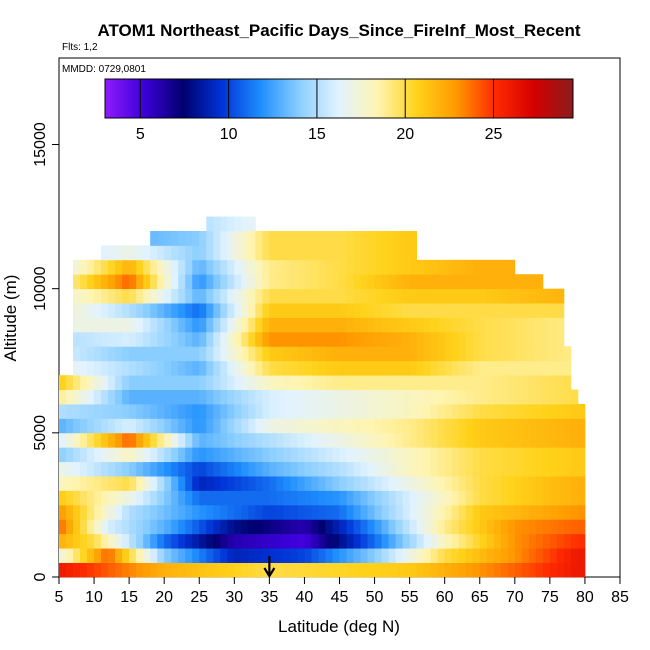  I want to click on y-tick-label: 15000, so click(40, 144).